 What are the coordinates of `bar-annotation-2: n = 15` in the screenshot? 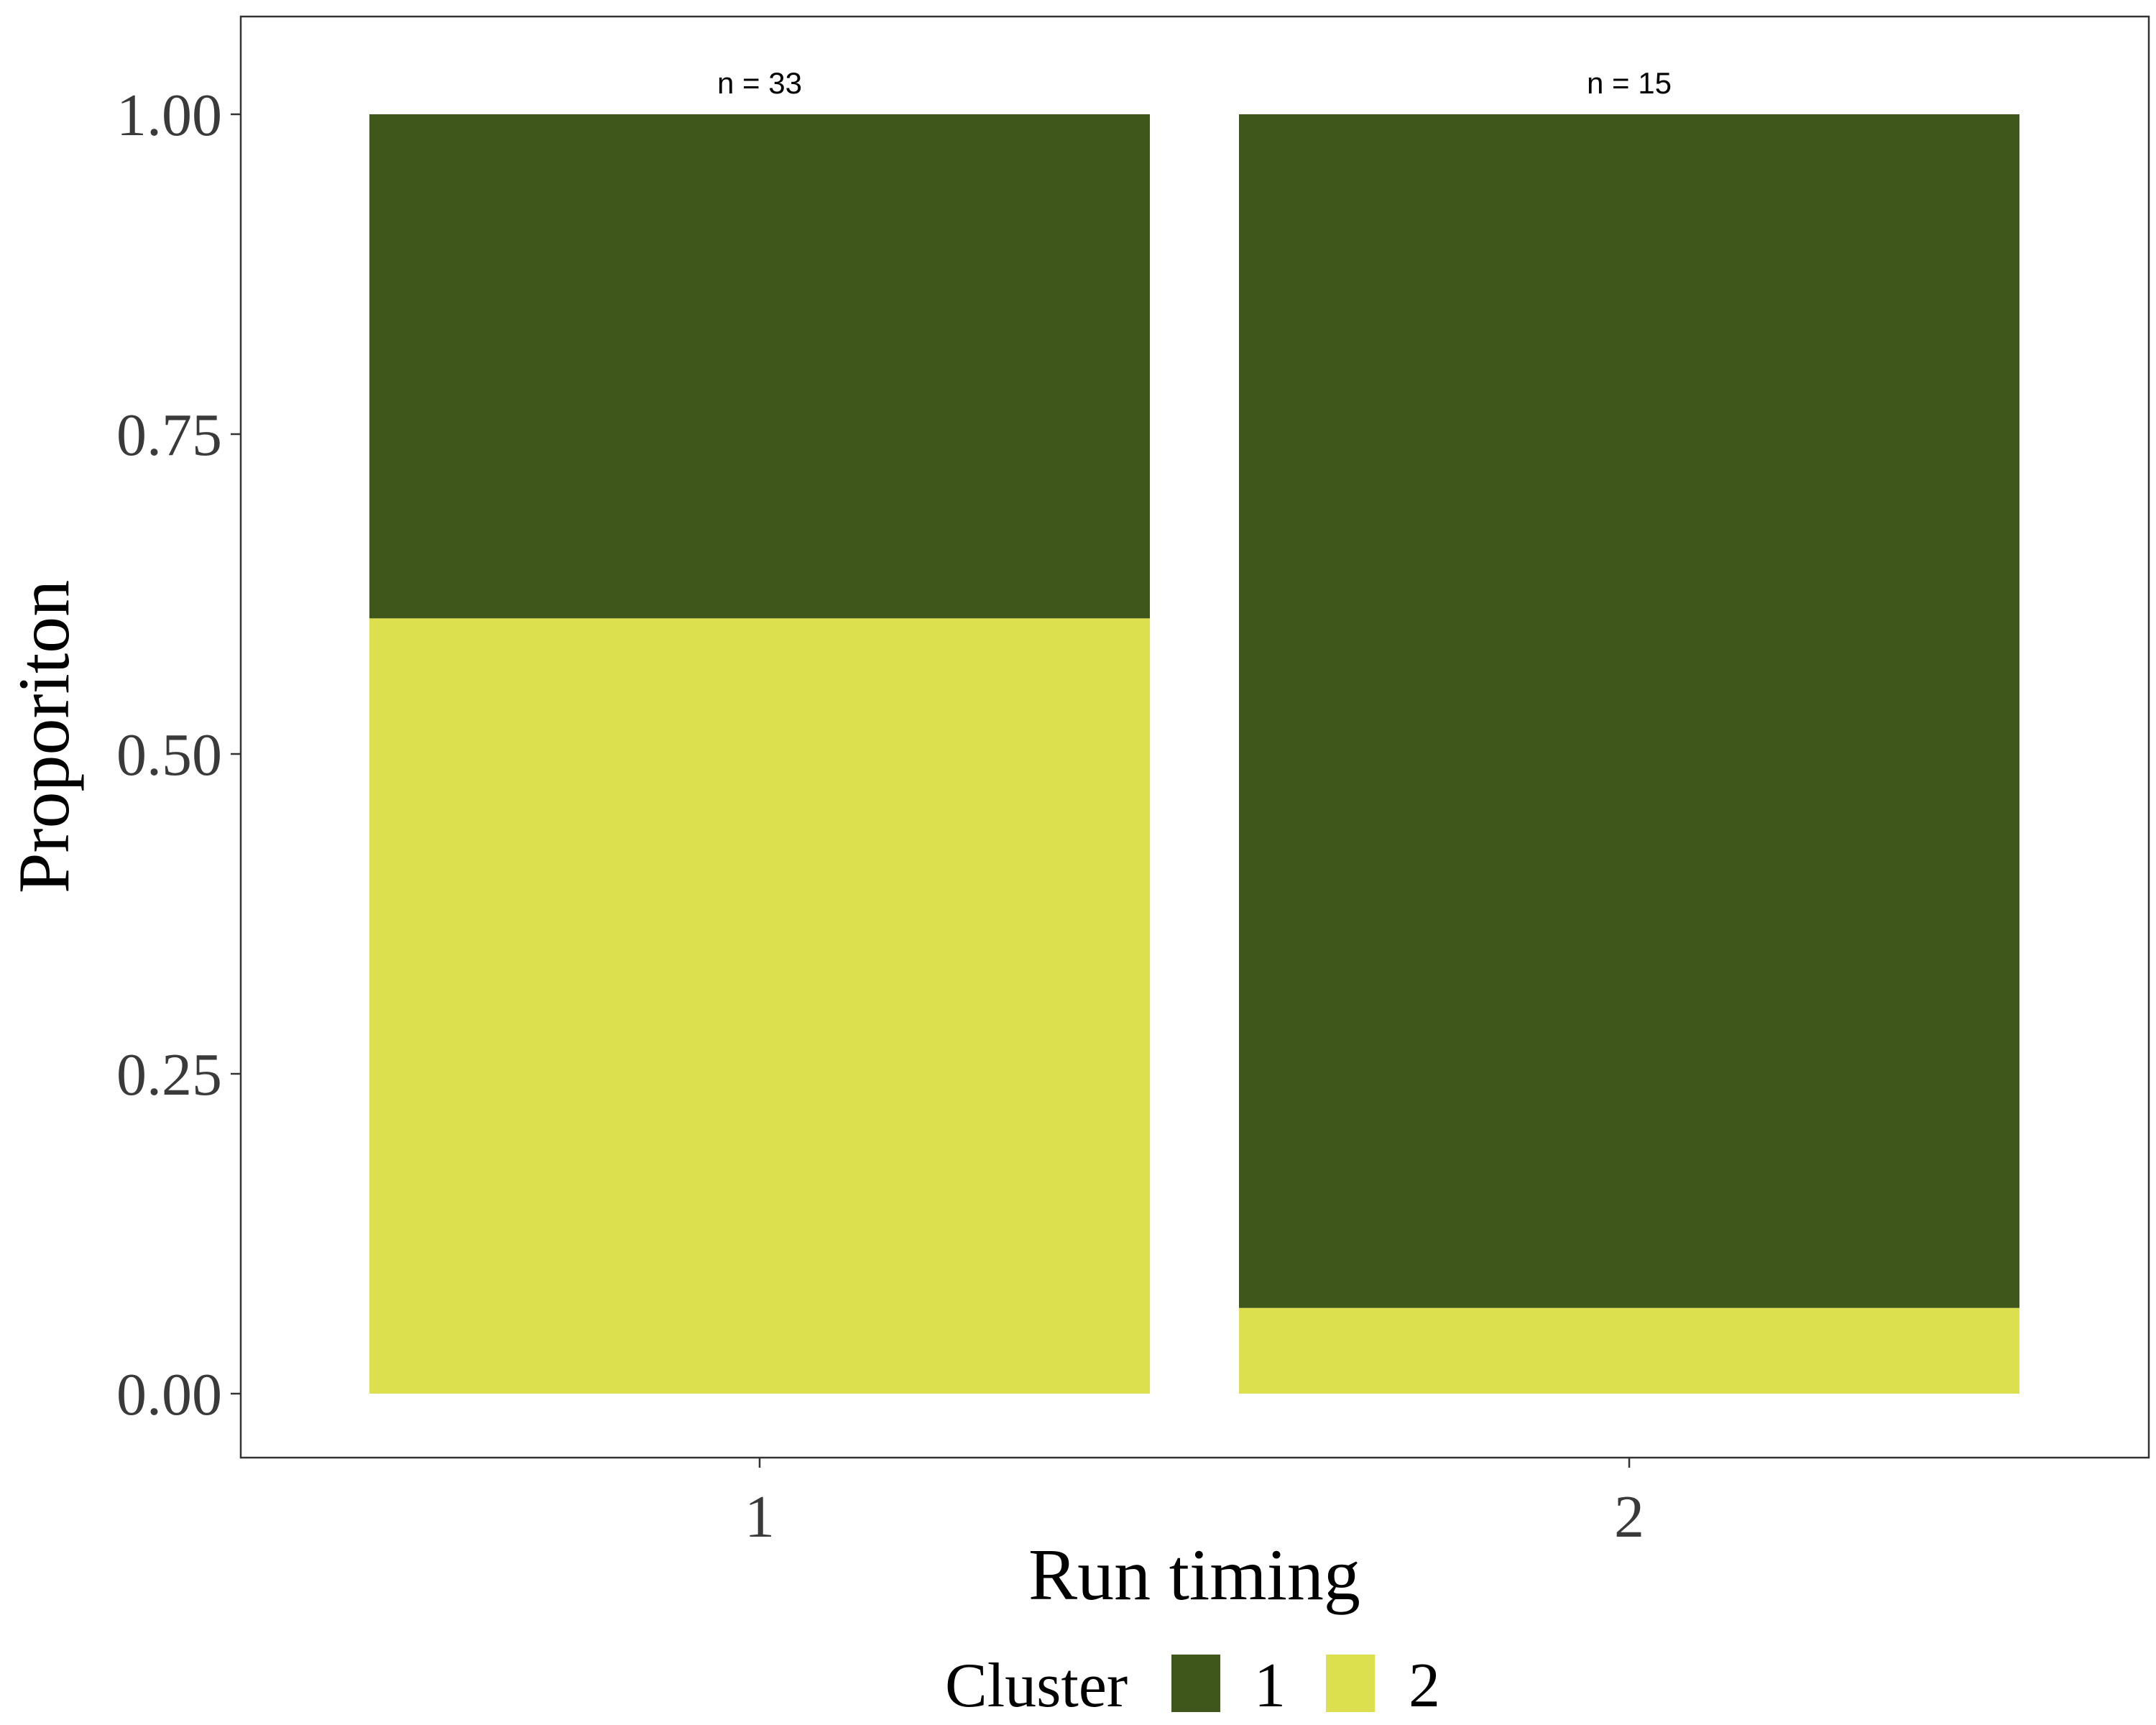 It's located at (1630, 83).